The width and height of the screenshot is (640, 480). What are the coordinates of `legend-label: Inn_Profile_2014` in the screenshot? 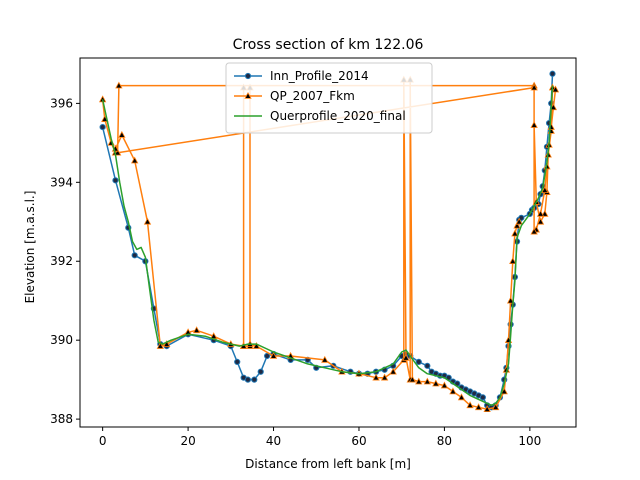 It's located at (319, 76).